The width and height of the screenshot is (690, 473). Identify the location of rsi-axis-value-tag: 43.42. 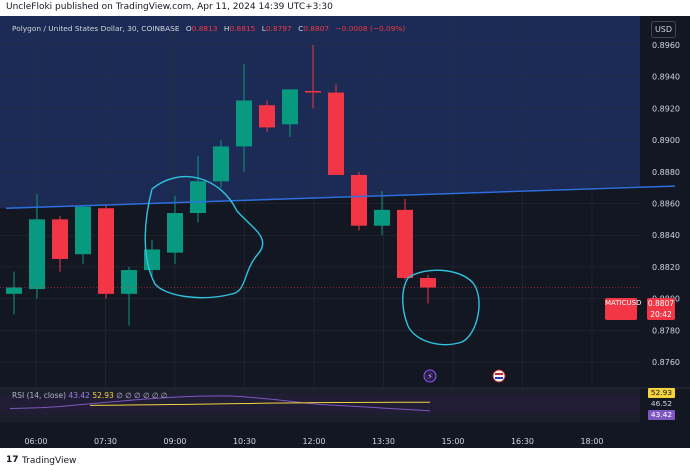
(661, 415).